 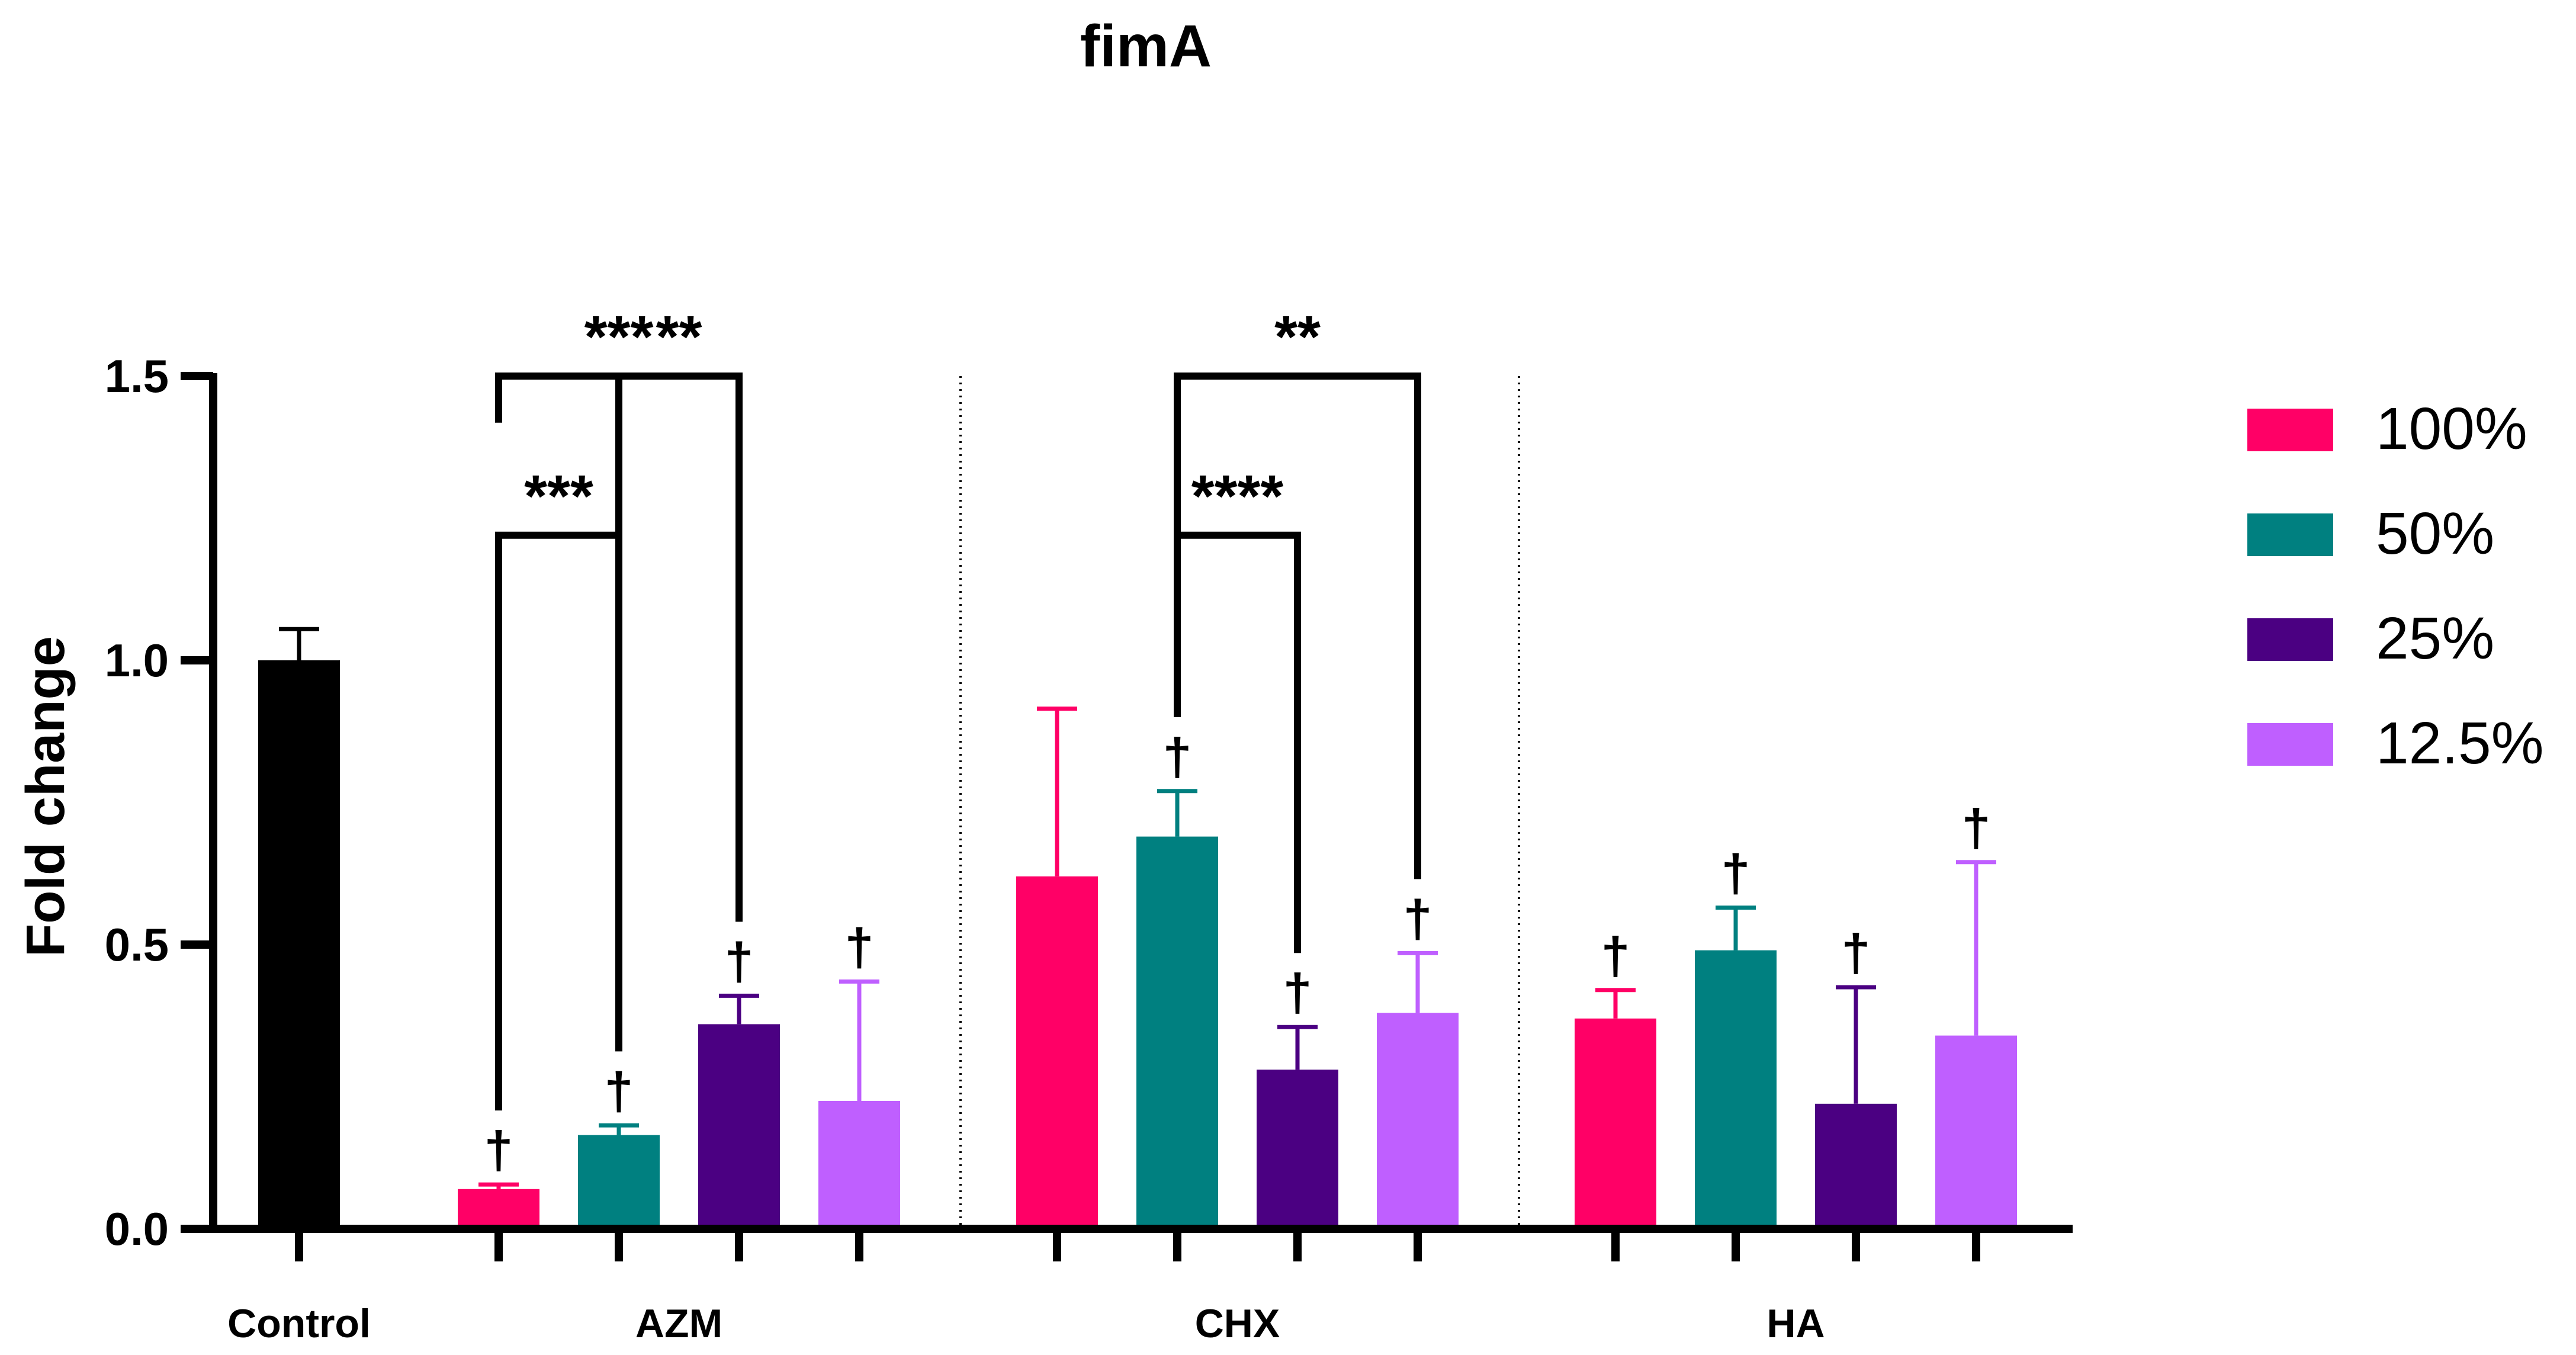 I want to click on legend-label: 100%, so click(x=2451, y=429).